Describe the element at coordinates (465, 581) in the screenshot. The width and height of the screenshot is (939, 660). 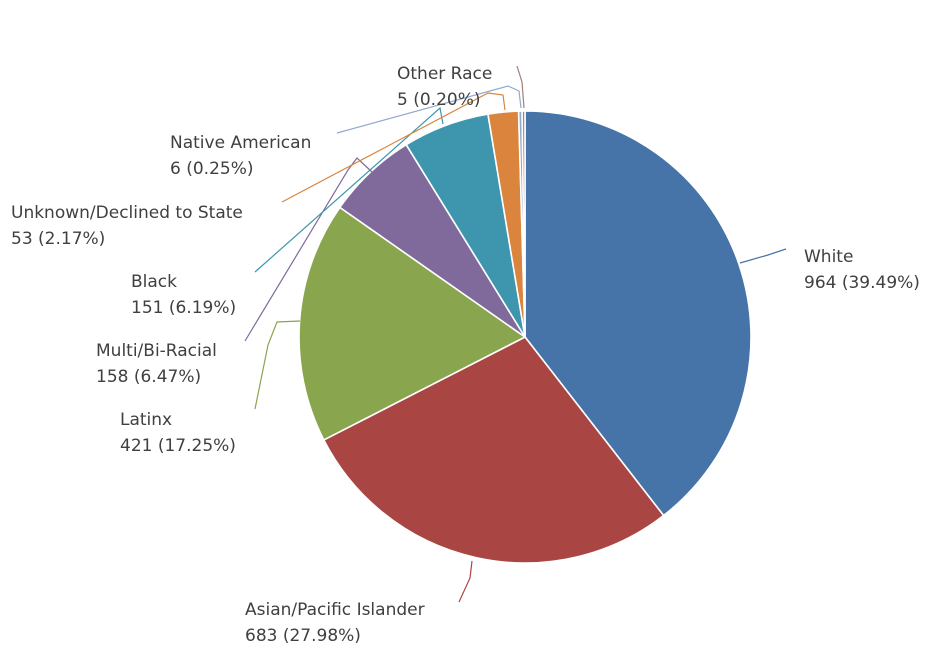
I see `leader-line-asian-pacific-islander` at that location.